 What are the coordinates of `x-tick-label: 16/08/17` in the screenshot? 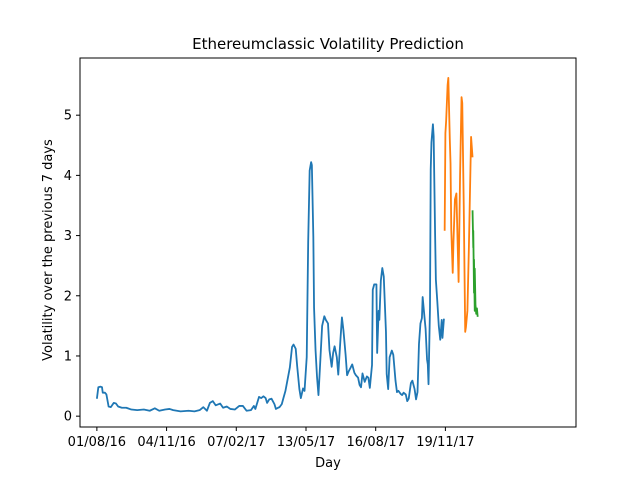 It's located at (375, 442).